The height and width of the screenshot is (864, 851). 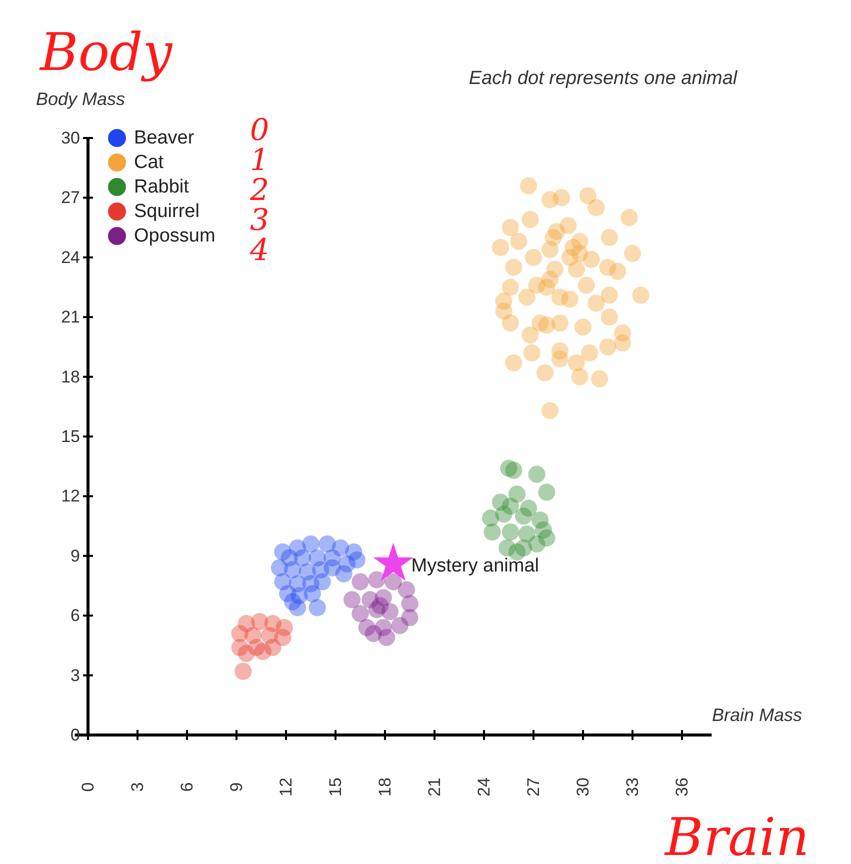 What do you see at coordinates (75, 735) in the screenshot?
I see `y-tick-label: 0` at bounding box center [75, 735].